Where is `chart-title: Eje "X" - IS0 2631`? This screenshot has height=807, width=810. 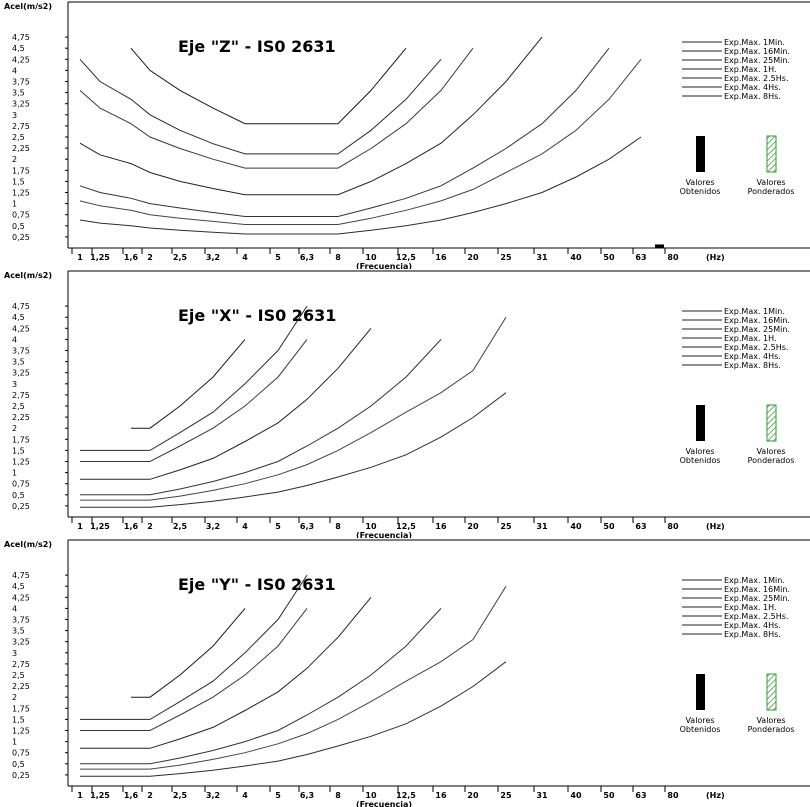 chart-title: Eje "X" - IS0 2631 is located at coordinates (257, 315).